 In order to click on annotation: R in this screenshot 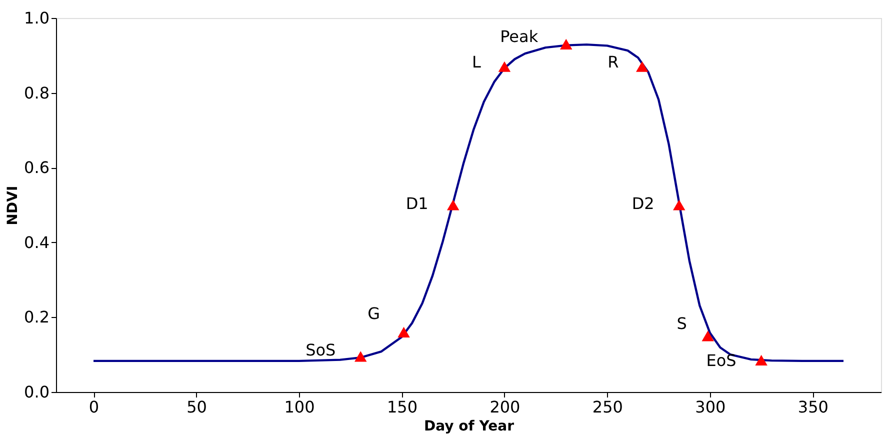, I will do `click(613, 62)`.